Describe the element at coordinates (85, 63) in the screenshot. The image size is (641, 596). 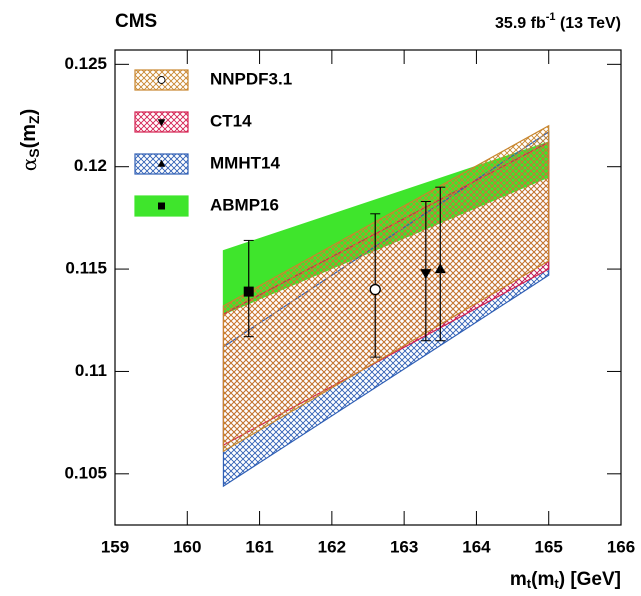
I see `y-tick-label: 0.125` at that location.